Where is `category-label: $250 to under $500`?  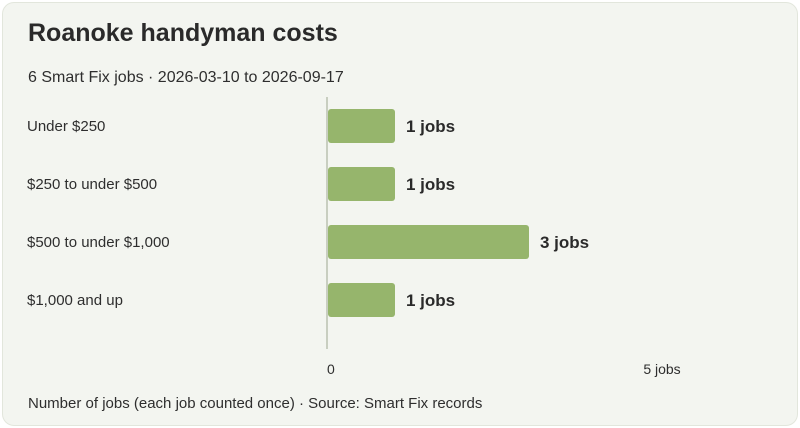
category-label: $250 to under $500 is located at coordinates (92, 184).